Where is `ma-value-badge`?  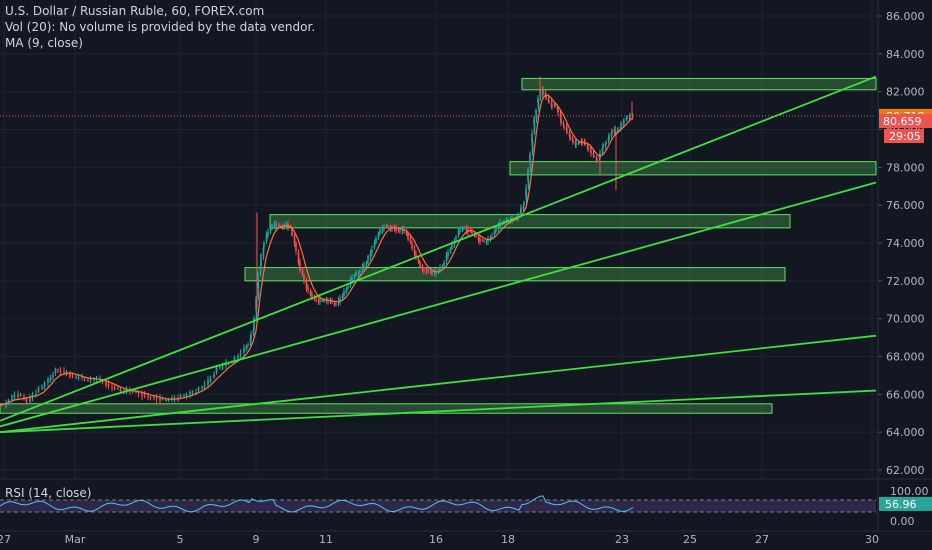 ma-value-badge is located at coordinates (905, 121).